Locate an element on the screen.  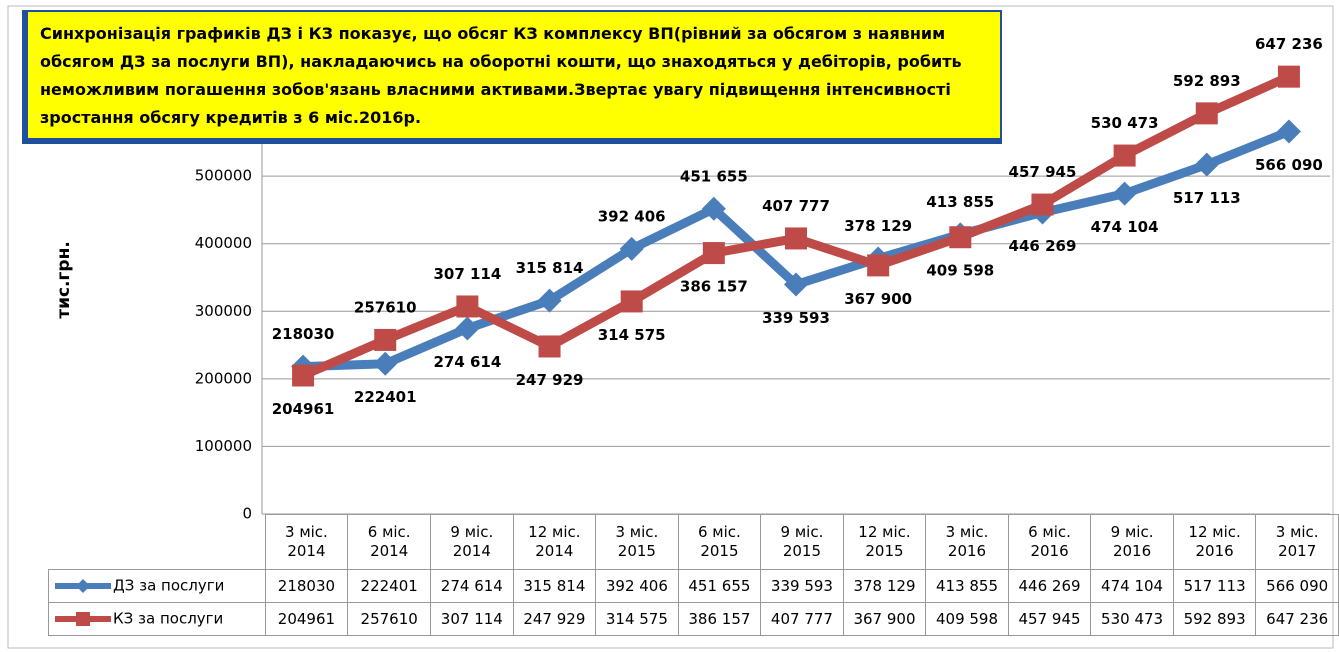
table-cell: 378 129 is located at coordinates (884, 586).